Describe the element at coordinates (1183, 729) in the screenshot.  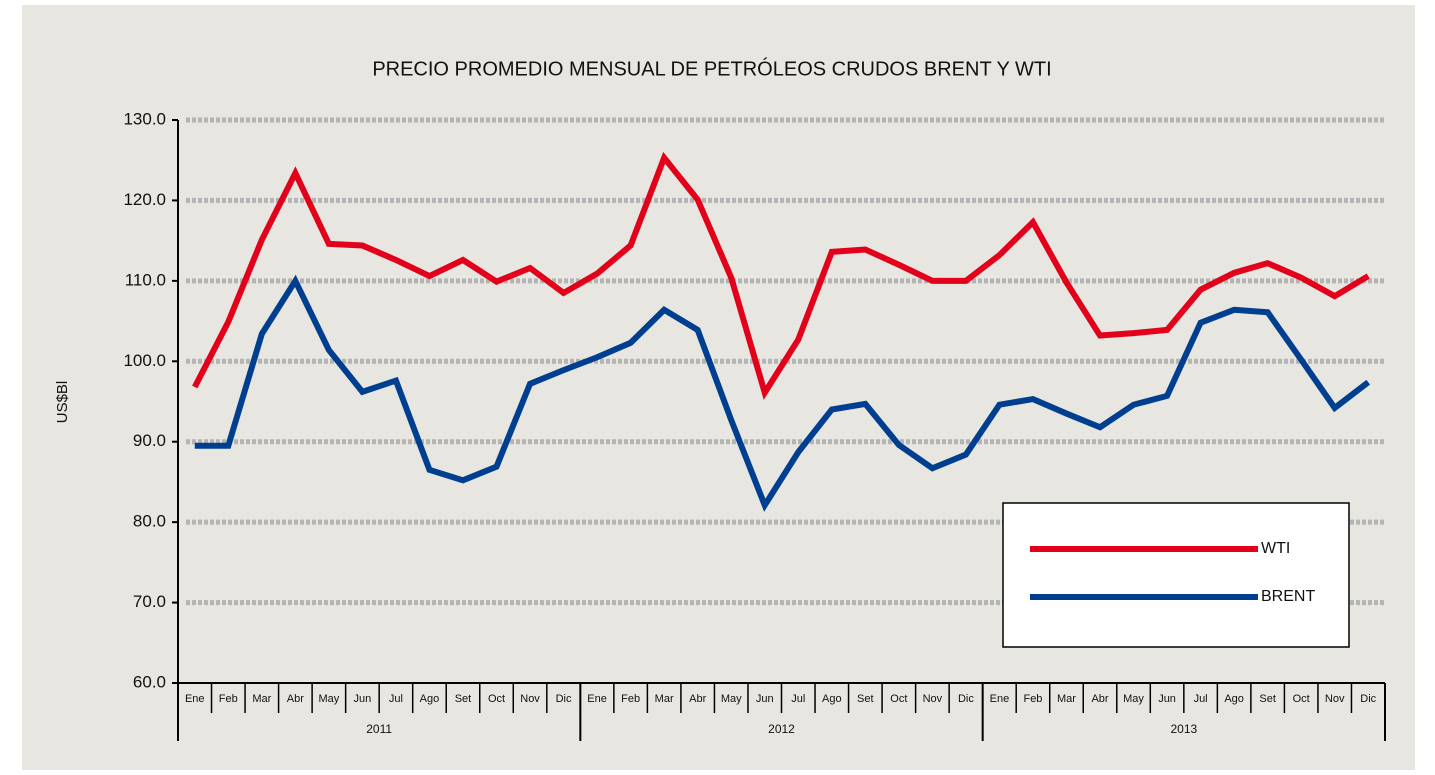
I see `group-label: 2013` at that location.